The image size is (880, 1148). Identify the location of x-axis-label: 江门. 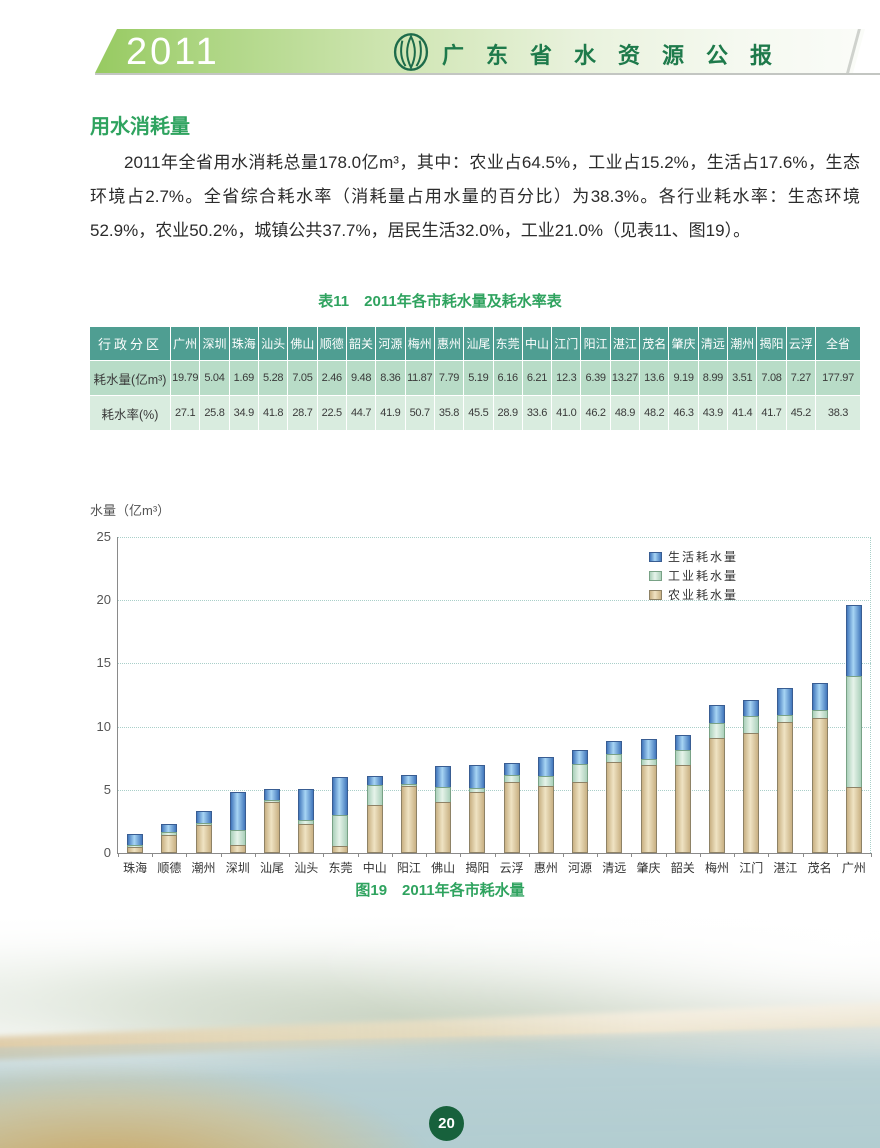
(751, 868).